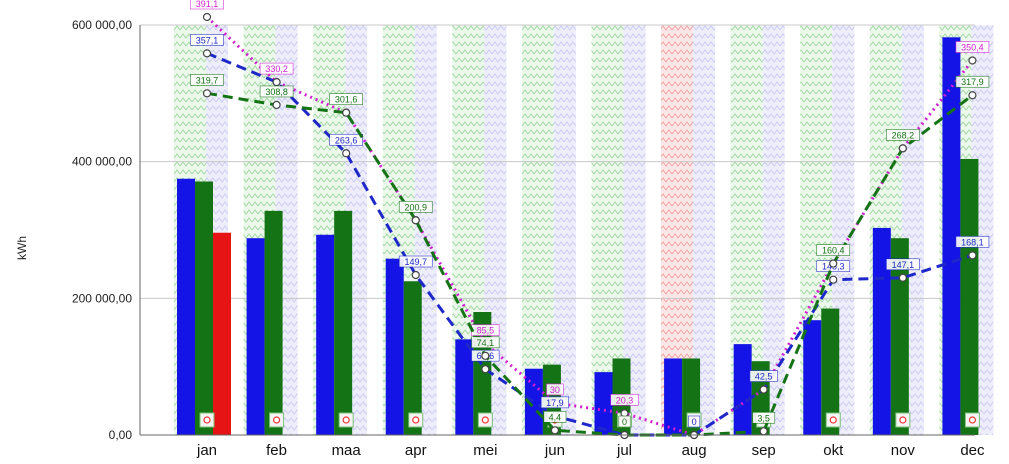  I want to click on y-axis-label: kWh, so click(22, 248).